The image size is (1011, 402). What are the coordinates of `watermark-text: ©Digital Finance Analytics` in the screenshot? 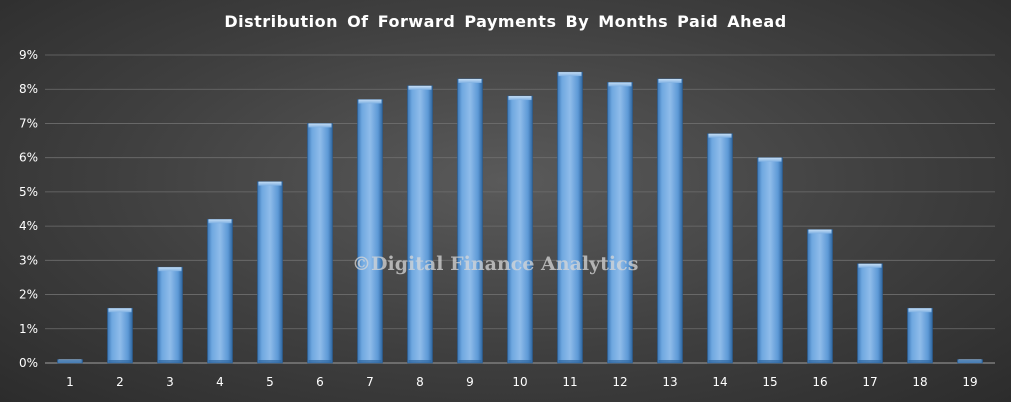 It's located at (495, 264).